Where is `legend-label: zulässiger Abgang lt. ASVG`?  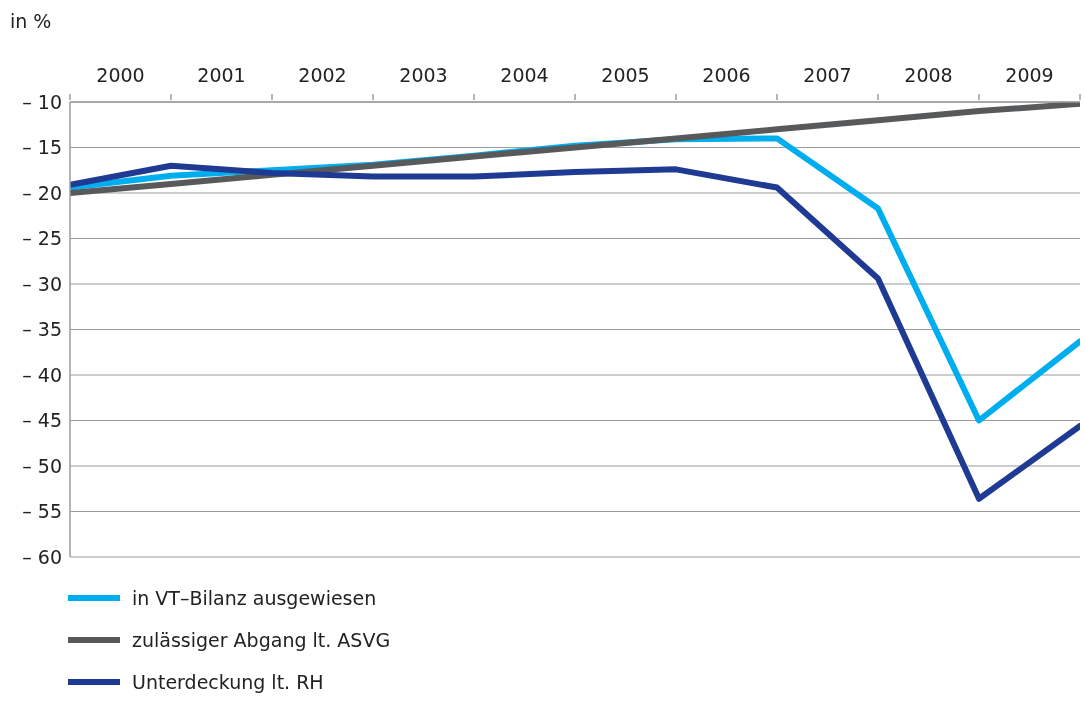
legend-label: zulässiger Abgang lt. ASVG is located at coordinates (261, 640).